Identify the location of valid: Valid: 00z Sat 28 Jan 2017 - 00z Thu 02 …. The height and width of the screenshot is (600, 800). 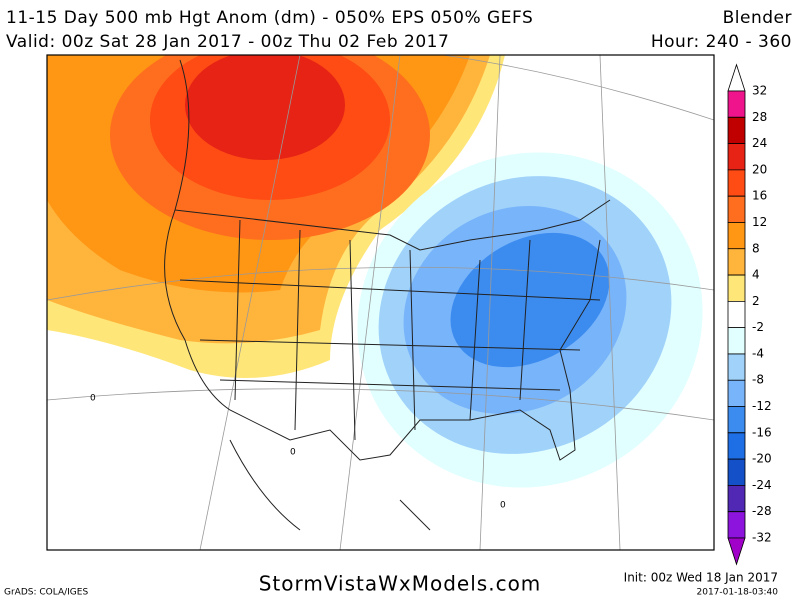
(227, 42).